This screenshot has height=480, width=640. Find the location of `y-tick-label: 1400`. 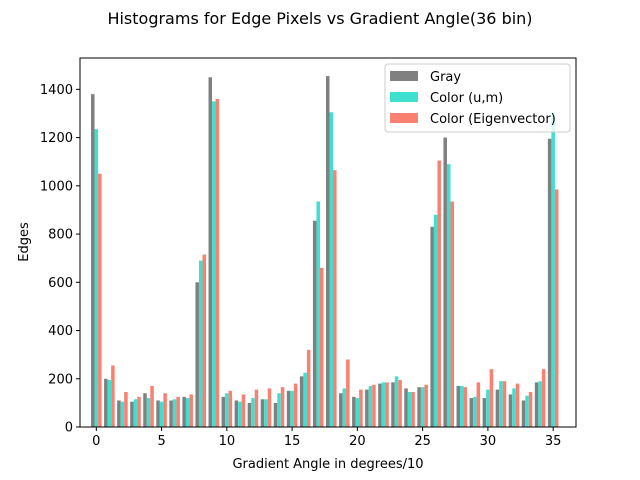

y-tick-label: 1400 is located at coordinates (56, 90).